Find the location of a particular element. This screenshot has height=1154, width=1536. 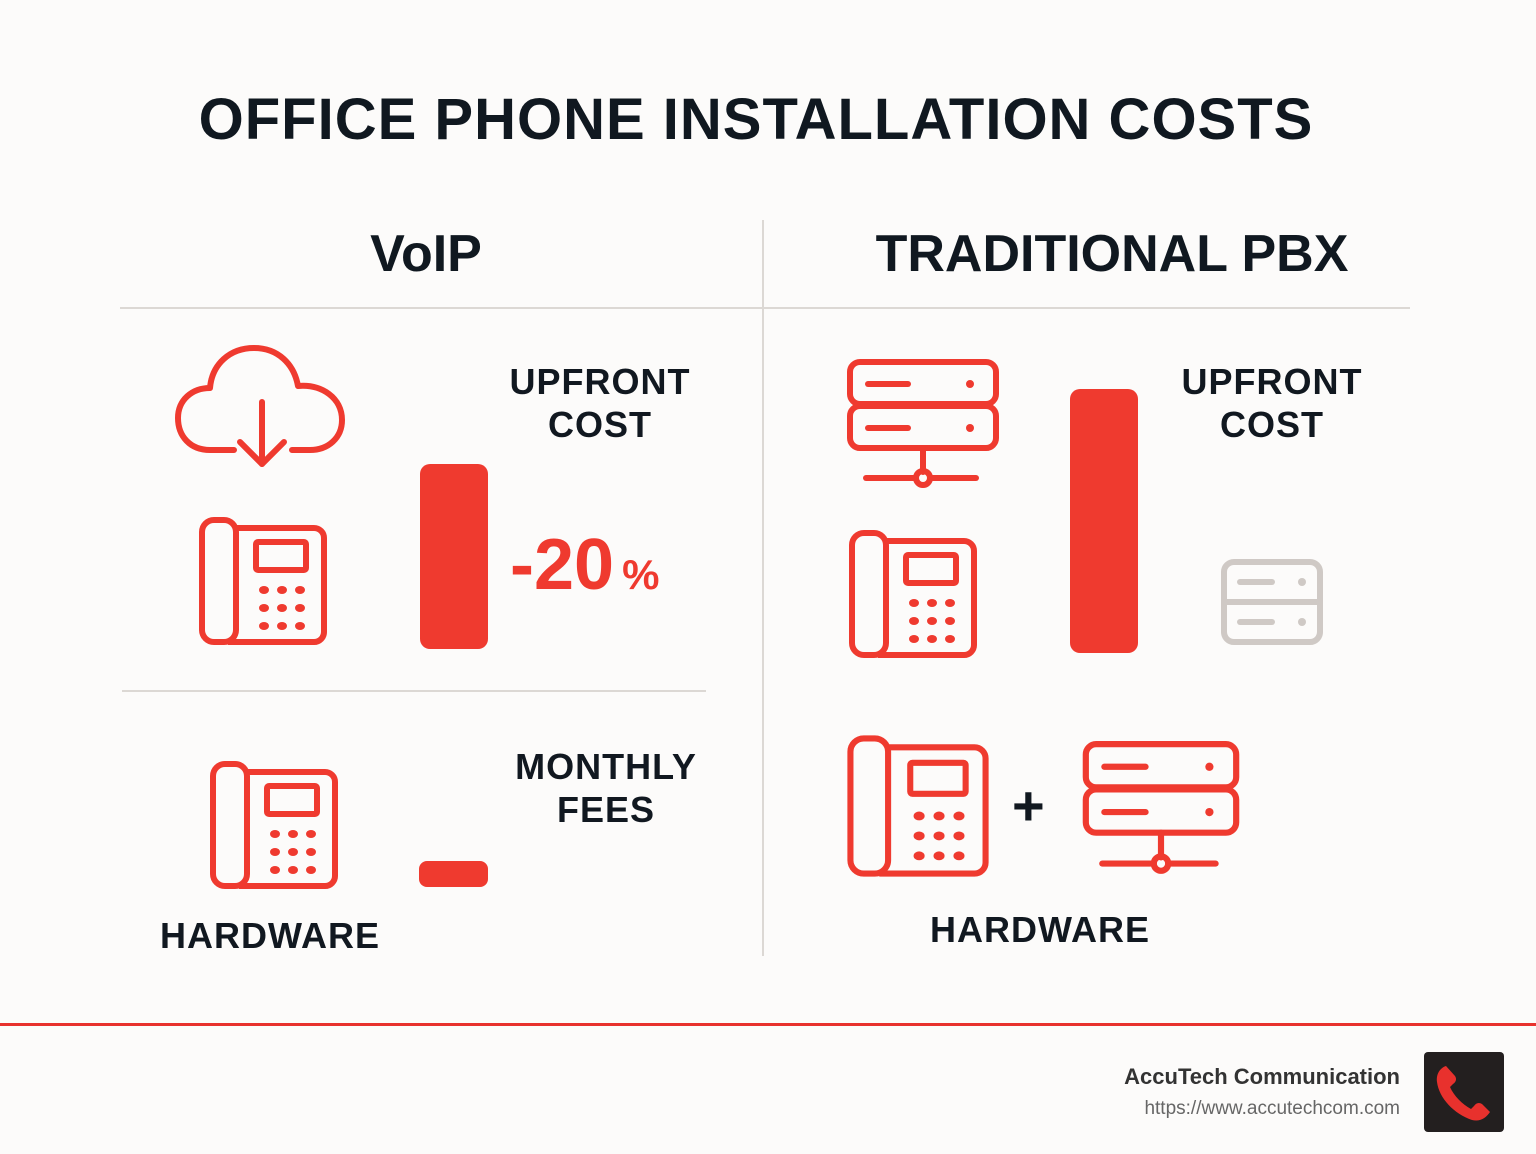

phone-handset-icon is located at coordinates (1463, 1093).